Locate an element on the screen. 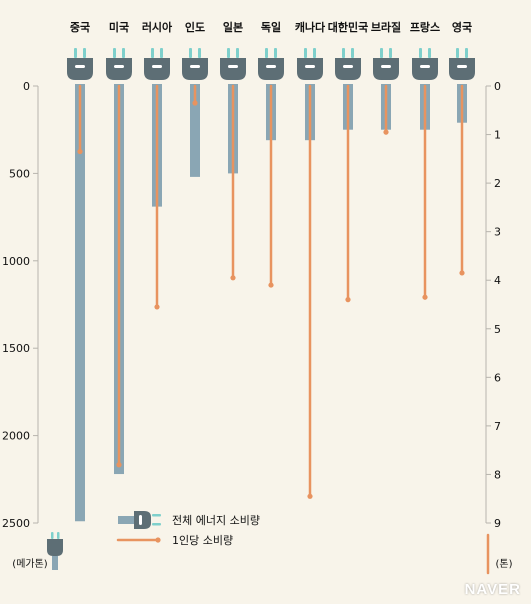 The image size is (531, 604). plug-4-slot is located at coordinates (233, 66).